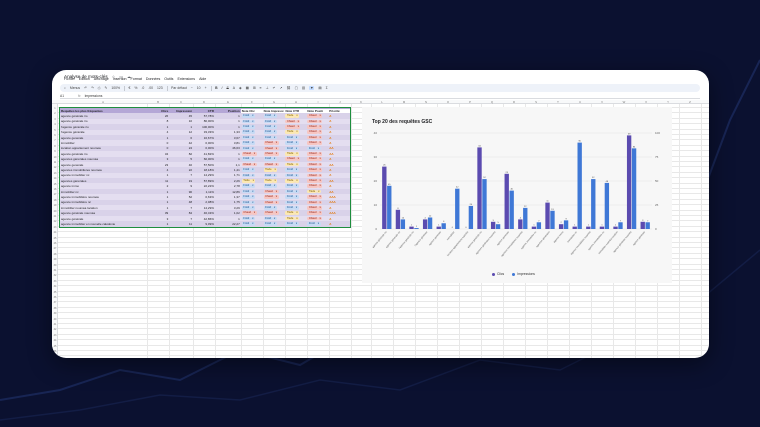 This screenshot has width=760, height=427. Describe the element at coordinates (208, 207) in the screenshot. I see `ctr-cell: 14,29%` at that location.